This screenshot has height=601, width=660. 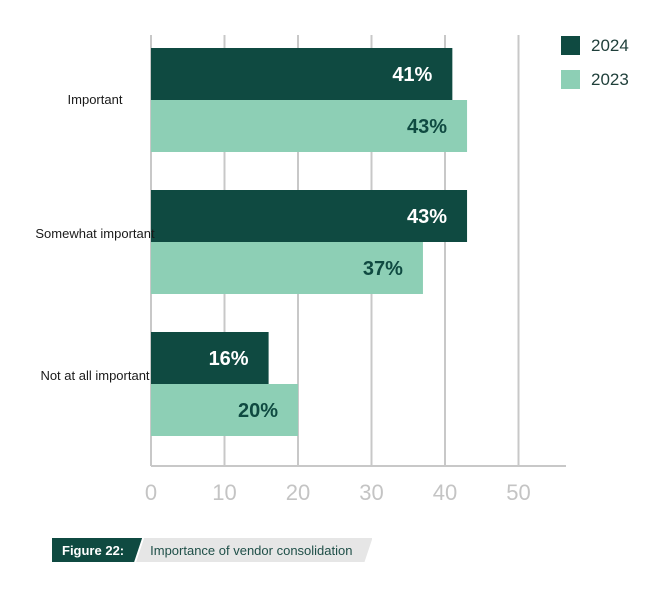 What do you see at coordinates (287, 268) in the screenshot?
I see `bar-2023-somewhat-important` at bounding box center [287, 268].